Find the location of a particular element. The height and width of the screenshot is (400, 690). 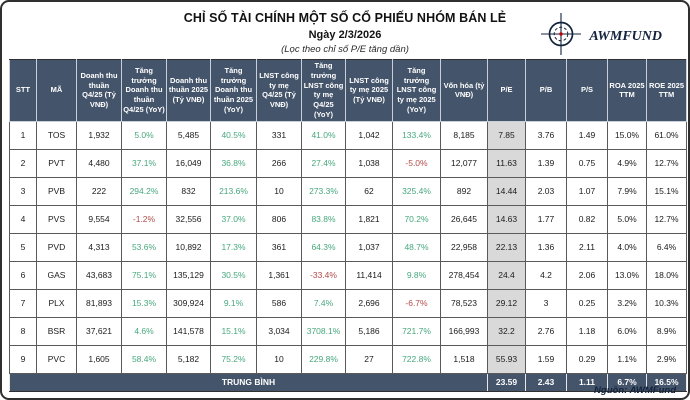

summary-roa: 6.7% is located at coordinates (627, 382).